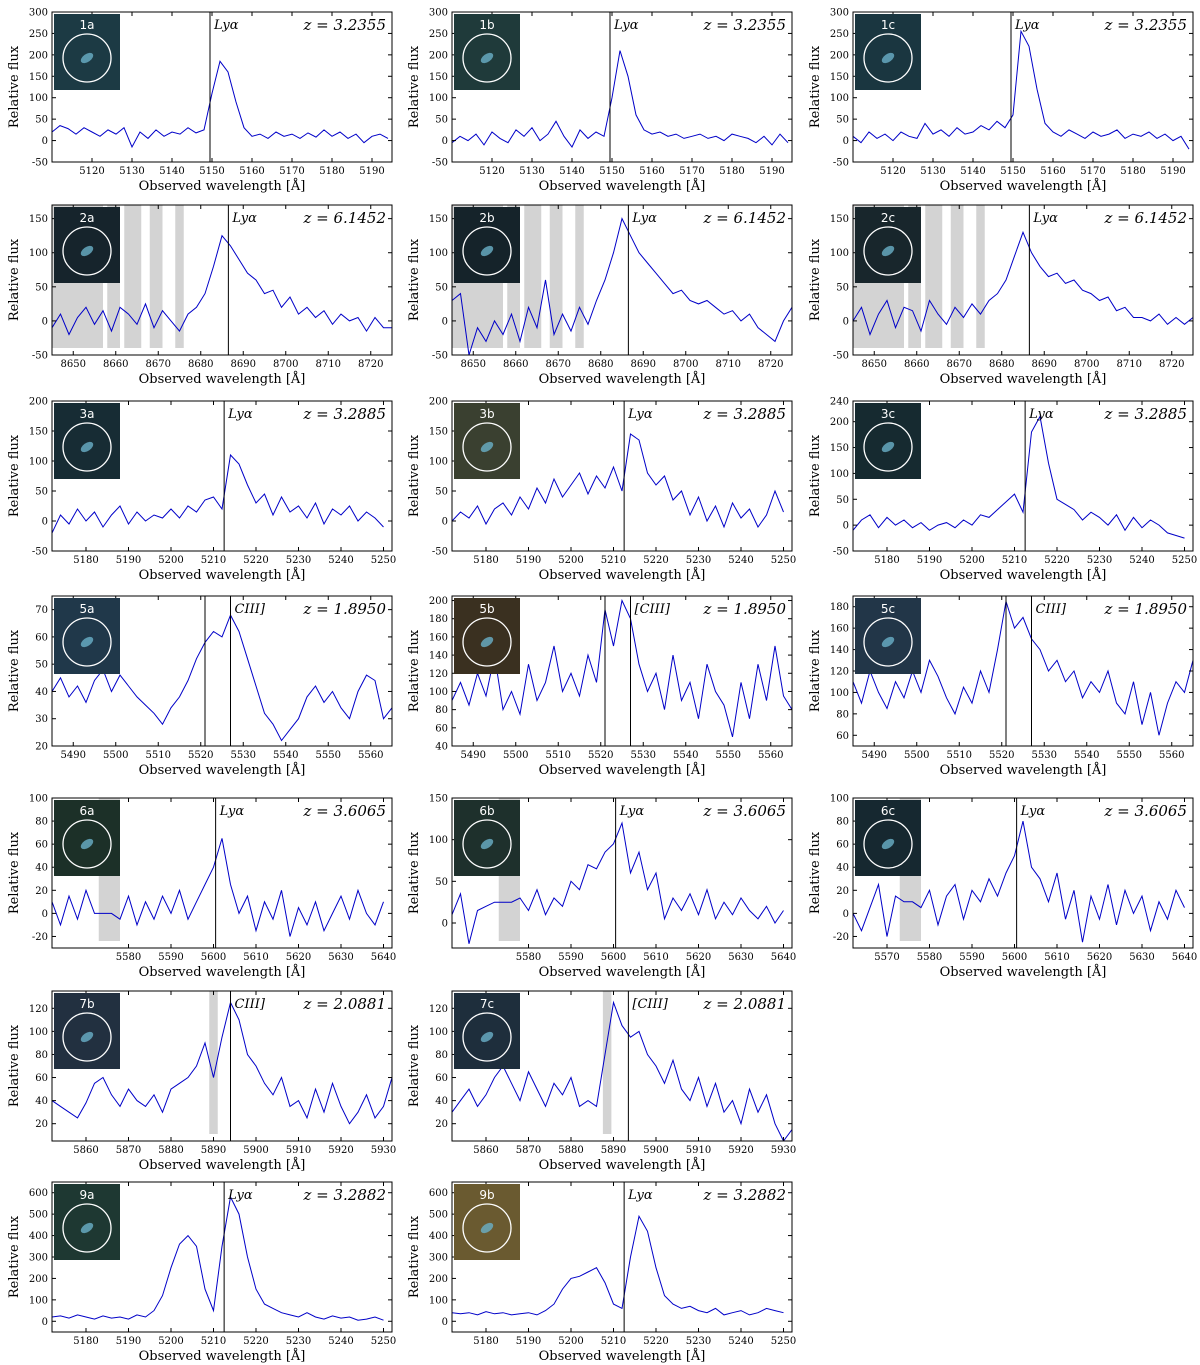 This screenshot has height=1365, width=1200. What do you see at coordinates (473, 755) in the screenshot?
I see `x-tick-label: 5490` at bounding box center [473, 755].